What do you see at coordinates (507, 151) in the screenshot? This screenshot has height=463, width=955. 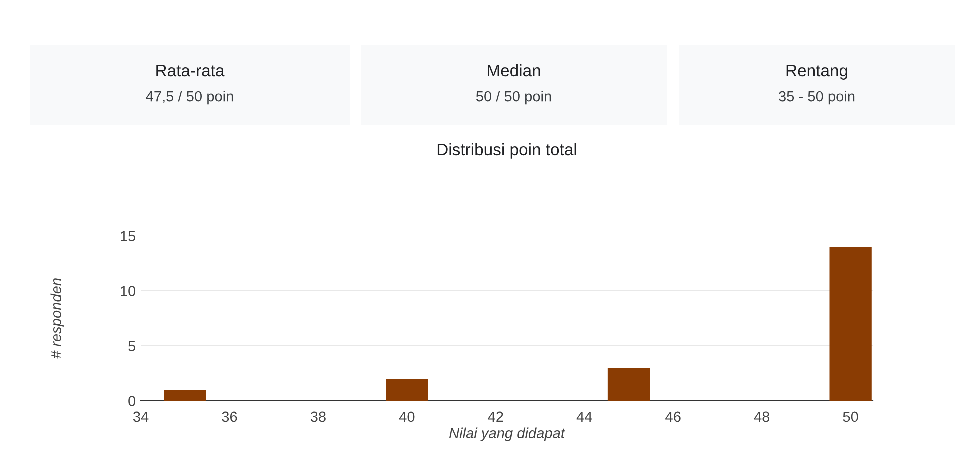 I see `chart-title: Distribusi poin total` at bounding box center [507, 151].